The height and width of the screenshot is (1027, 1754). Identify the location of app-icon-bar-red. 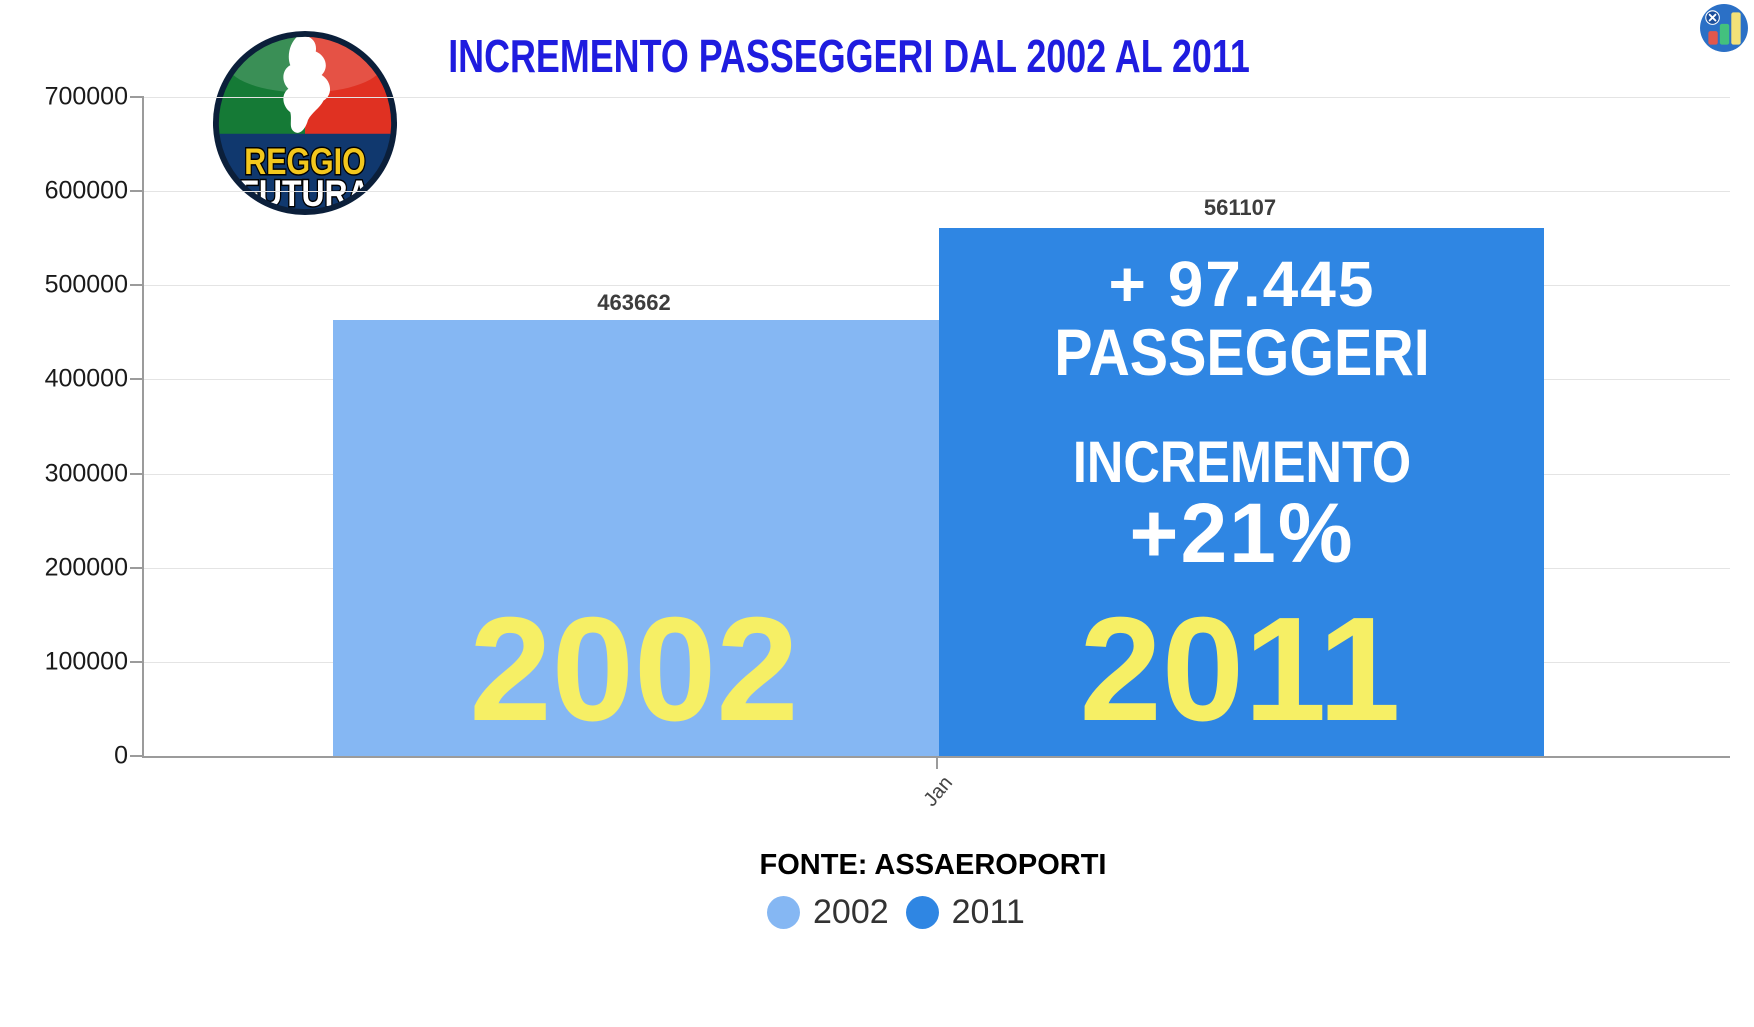
(1713, 38).